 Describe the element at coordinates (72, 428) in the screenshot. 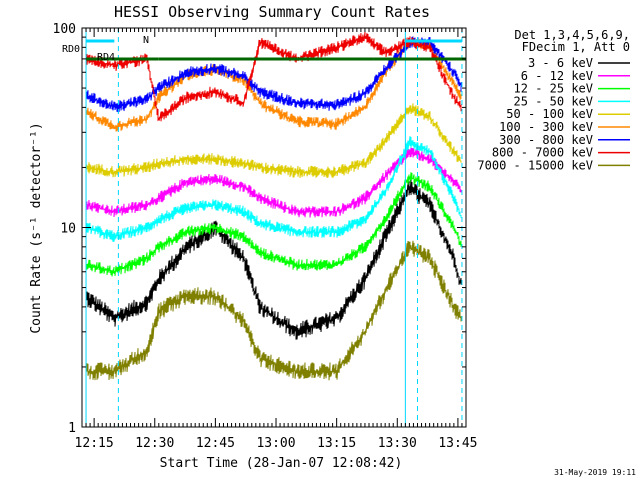

I see `y-tick-label-1: 1` at that location.